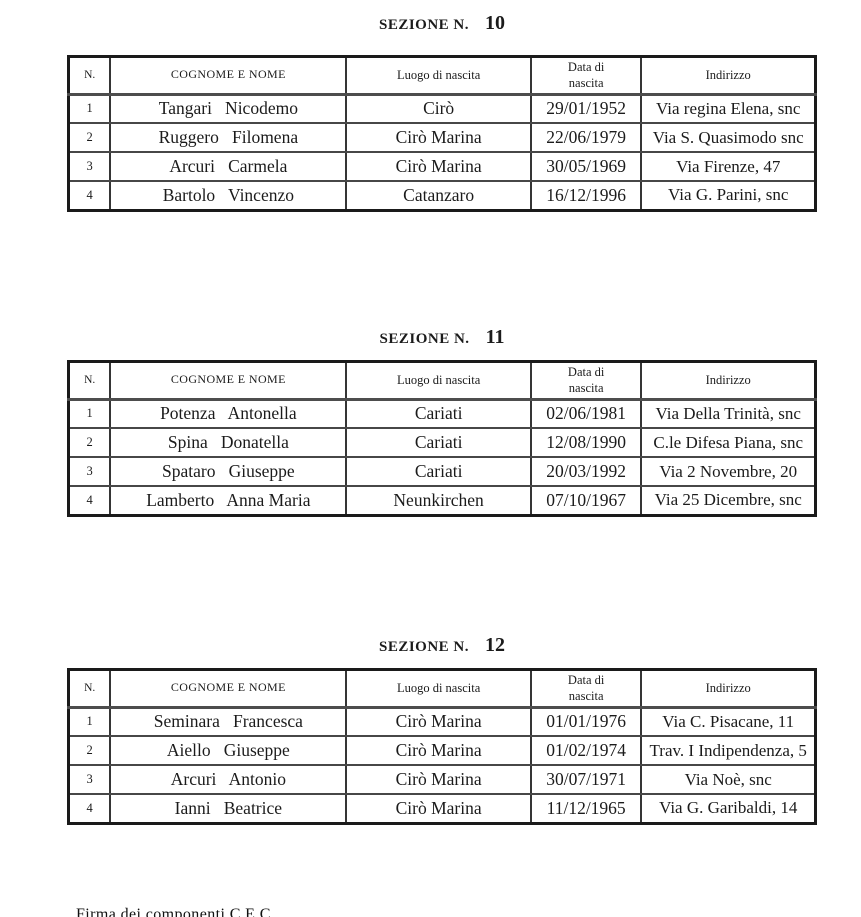  What do you see at coordinates (438, 195) in the screenshot?
I see `cell-birthplace: Catanzaro` at bounding box center [438, 195].